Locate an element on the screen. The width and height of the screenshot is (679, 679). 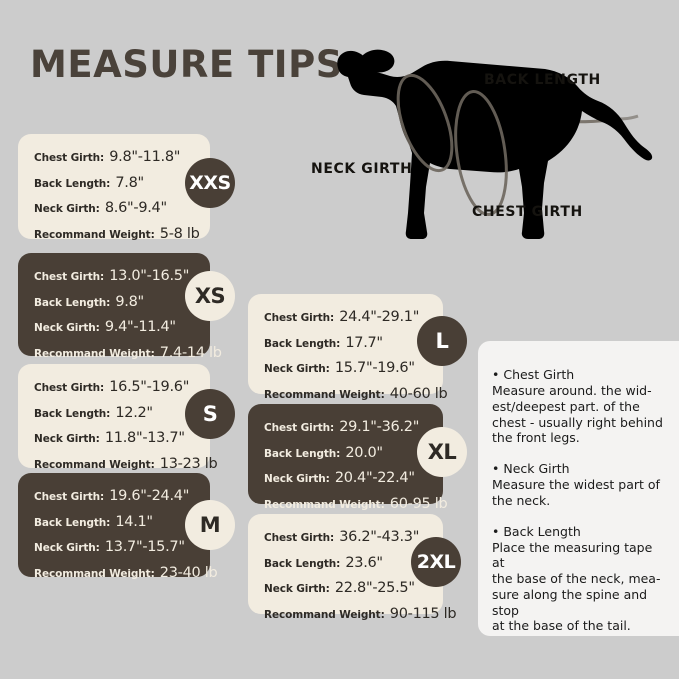
size-badge-s: S is located at coordinates (210, 414).